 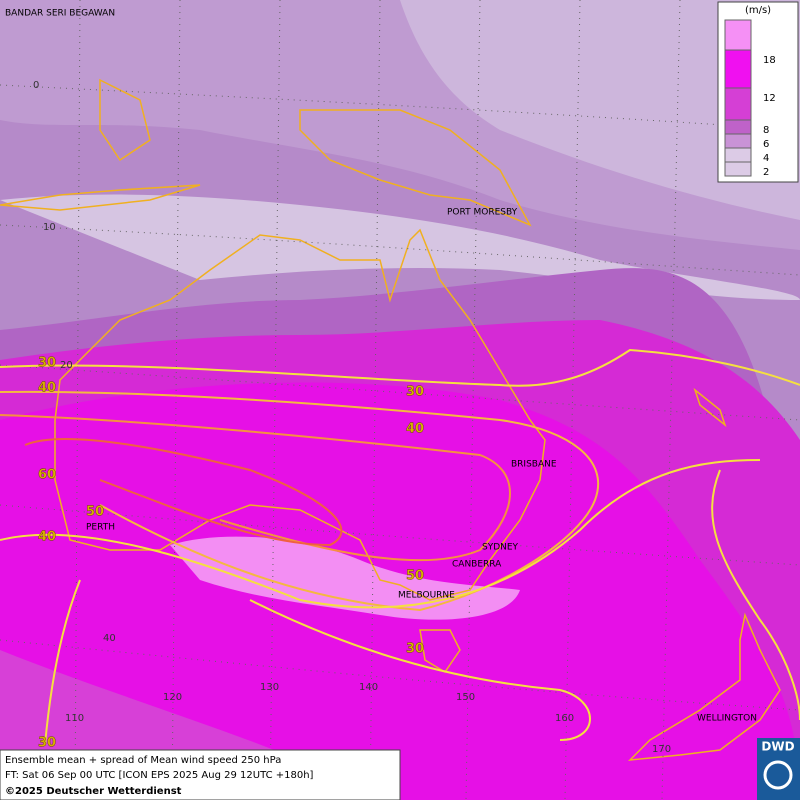 What do you see at coordinates (100, 528) in the screenshot?
I see `city-label: PERTH` at bounding box center [100, 528].